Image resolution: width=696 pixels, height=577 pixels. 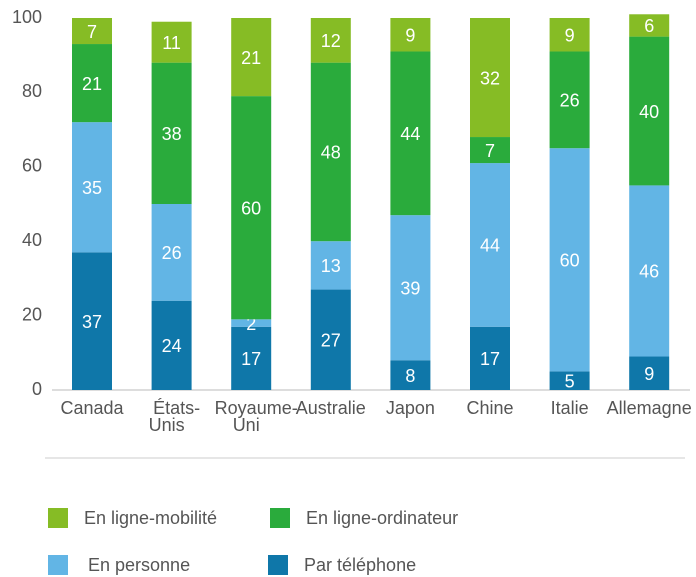 What do you see at coordinates (175, 416) in the screenshot?
I see `x-tick-label: États-Unis` at bounding box center [175, 416].